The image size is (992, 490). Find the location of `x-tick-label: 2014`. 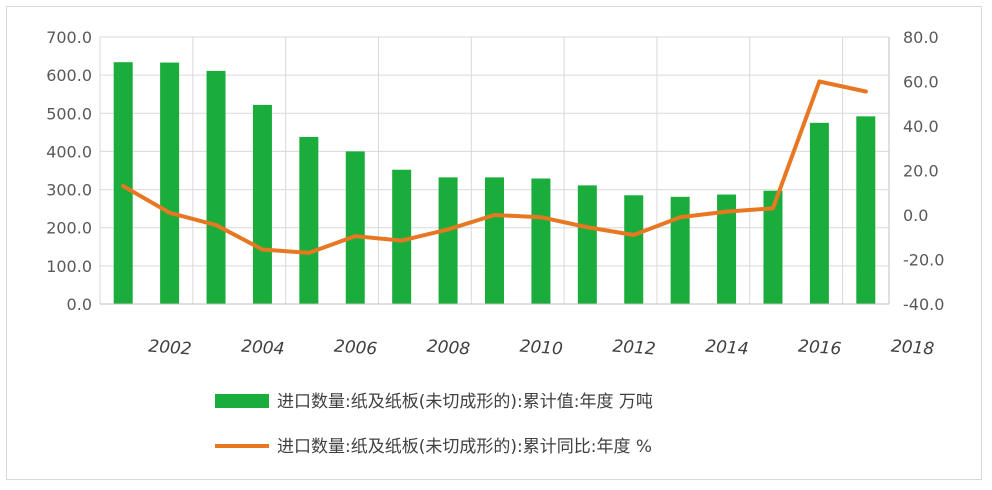

x-tick-label: 2014 is located at coordinates (727, 348).